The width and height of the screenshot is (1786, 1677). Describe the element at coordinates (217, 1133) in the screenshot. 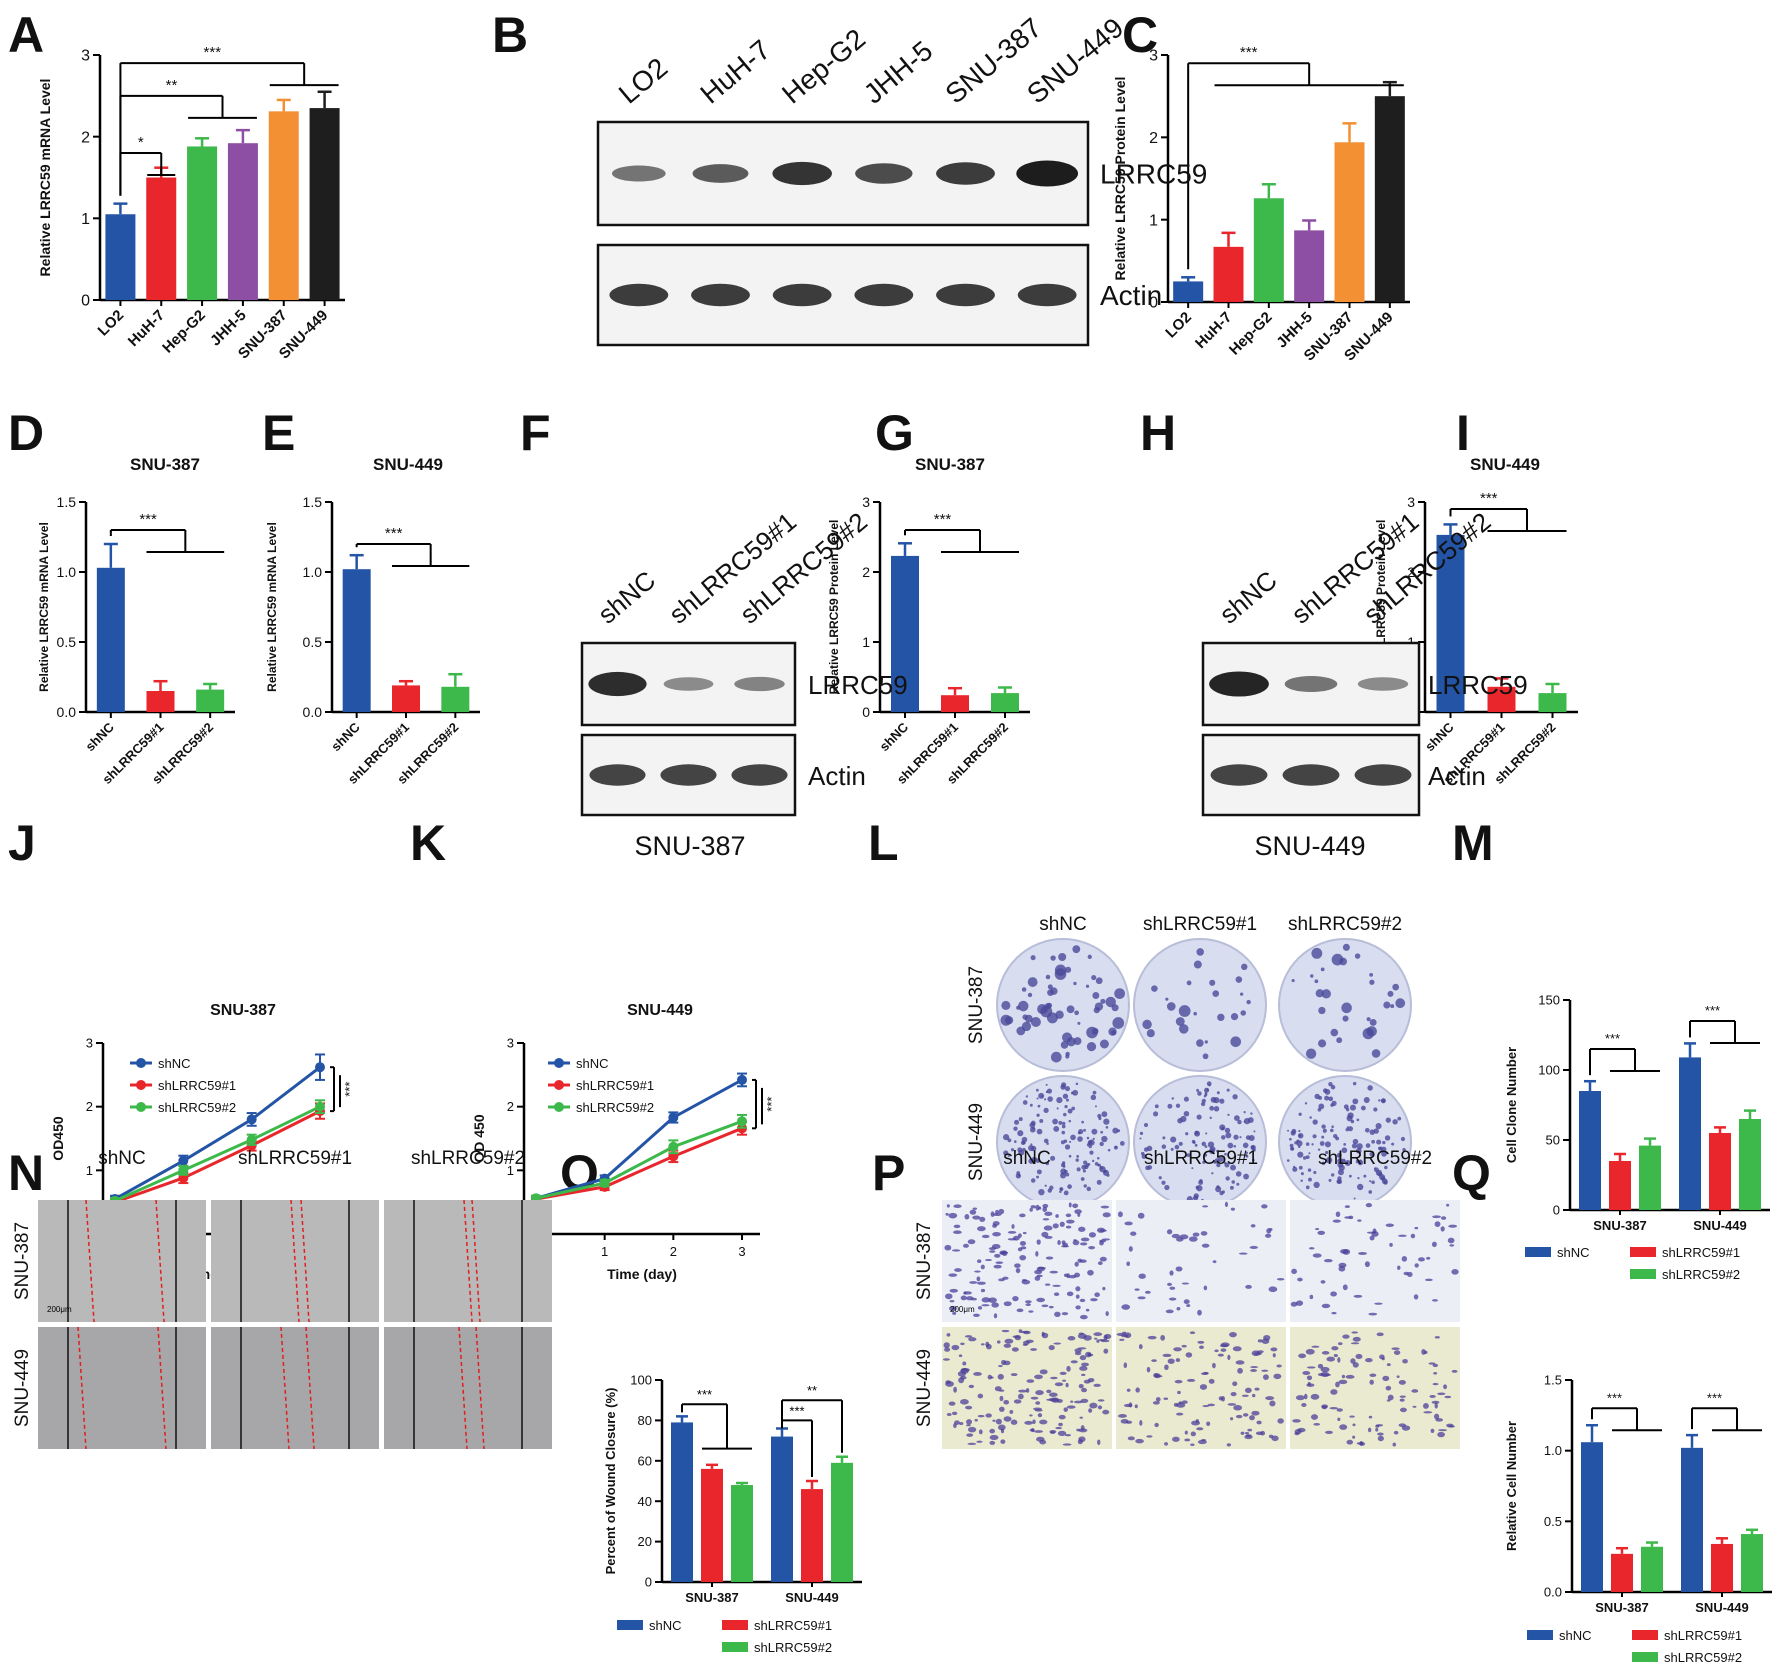

I see `series-line-shNC` at that location.